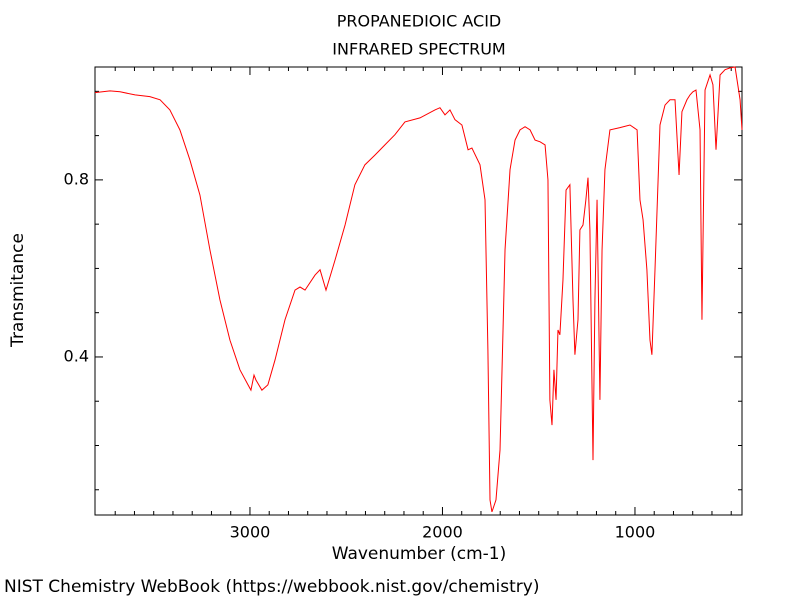  What do you see at coordinates (419, 554) in the screenshot?
I see `x-axis-label: Wavenumber (cm-1)` at bounding box center [419, 554].